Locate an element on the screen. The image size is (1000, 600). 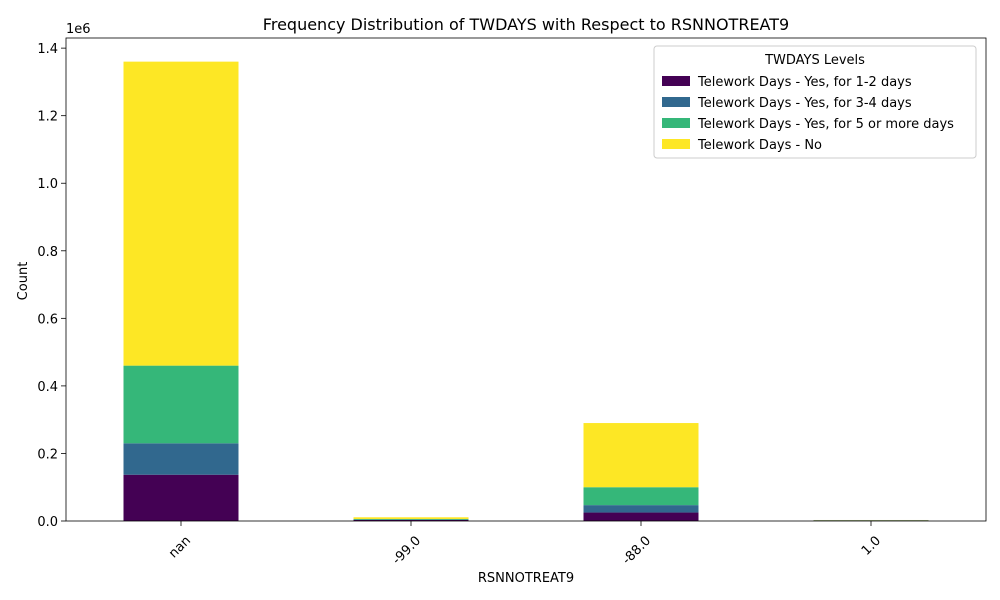
legend-entry: Telework Days - Yes, for 5 or more days is located at coordinates (825, 124).